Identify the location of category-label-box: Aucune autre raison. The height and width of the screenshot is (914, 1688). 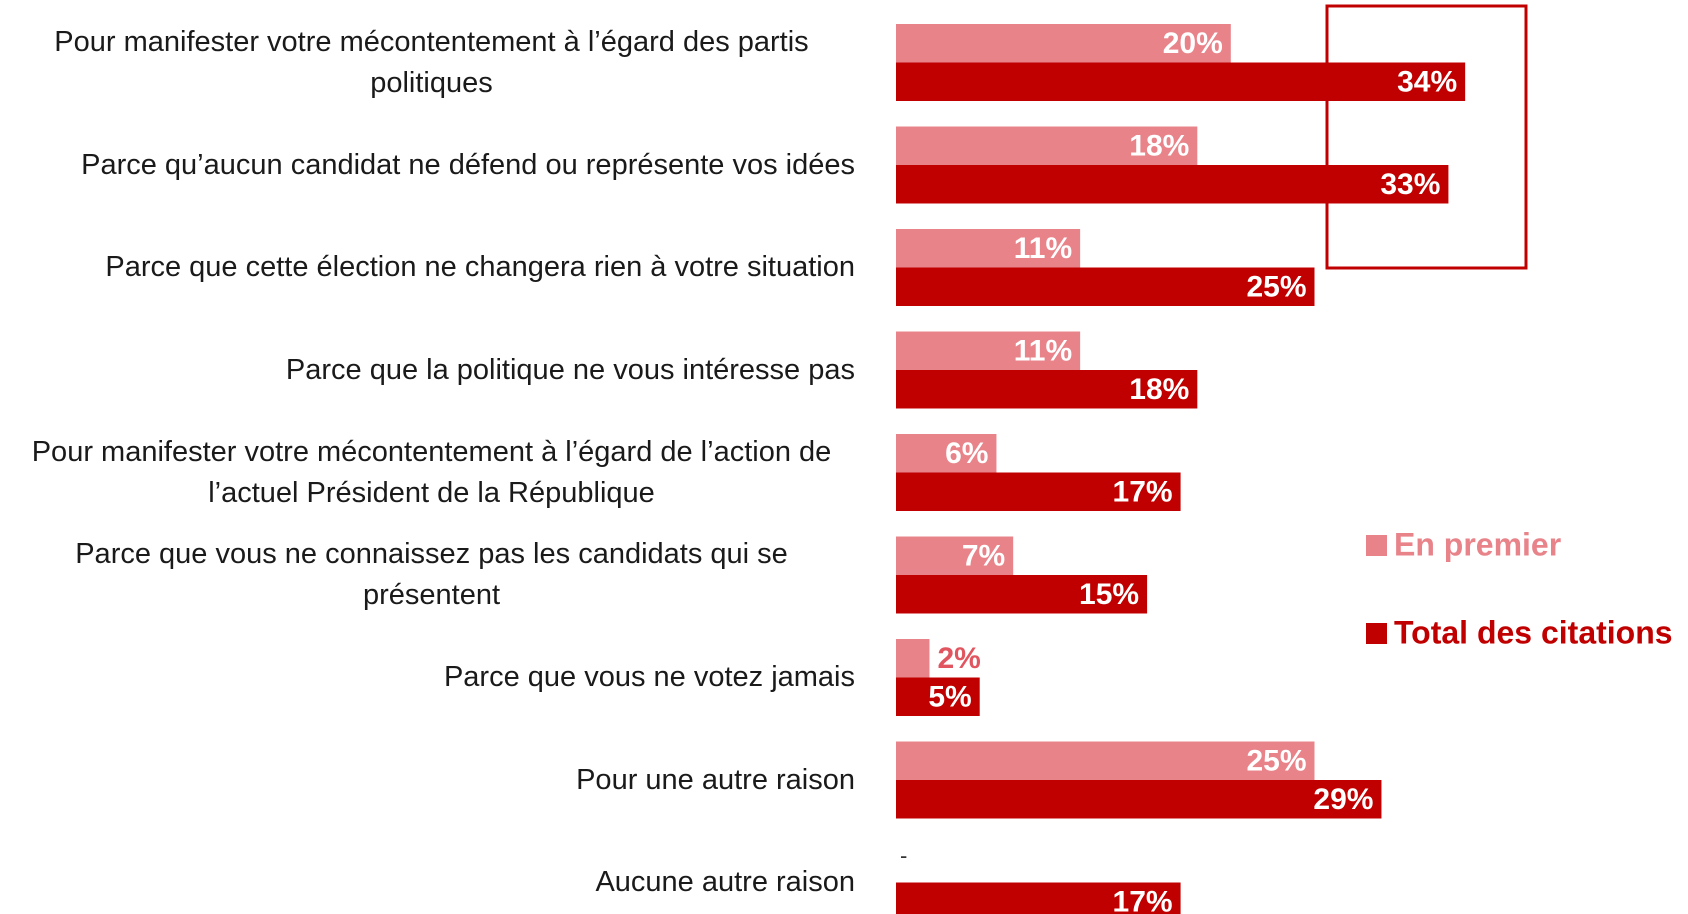
(431, 879).